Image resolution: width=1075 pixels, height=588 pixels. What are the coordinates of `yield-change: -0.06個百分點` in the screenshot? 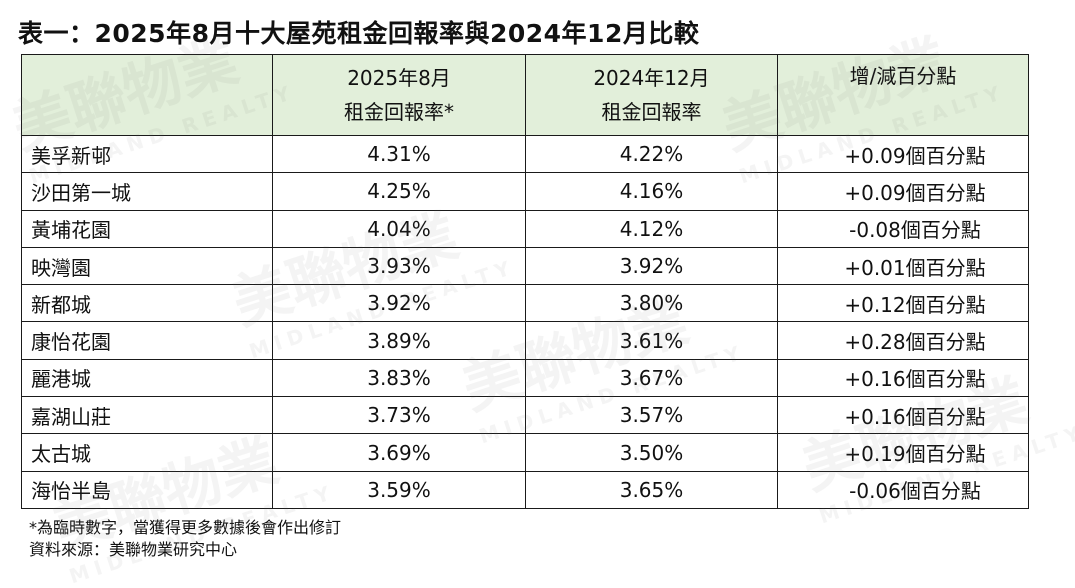 It's located at (903, 489).